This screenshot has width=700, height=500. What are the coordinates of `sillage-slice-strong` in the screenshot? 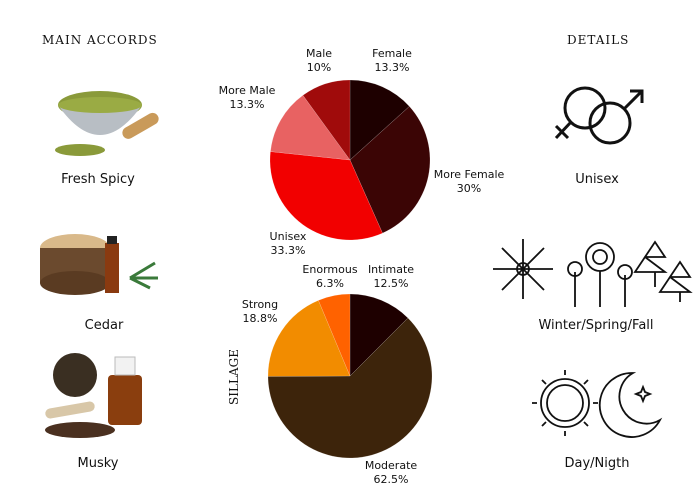 It's located at (309, 338).